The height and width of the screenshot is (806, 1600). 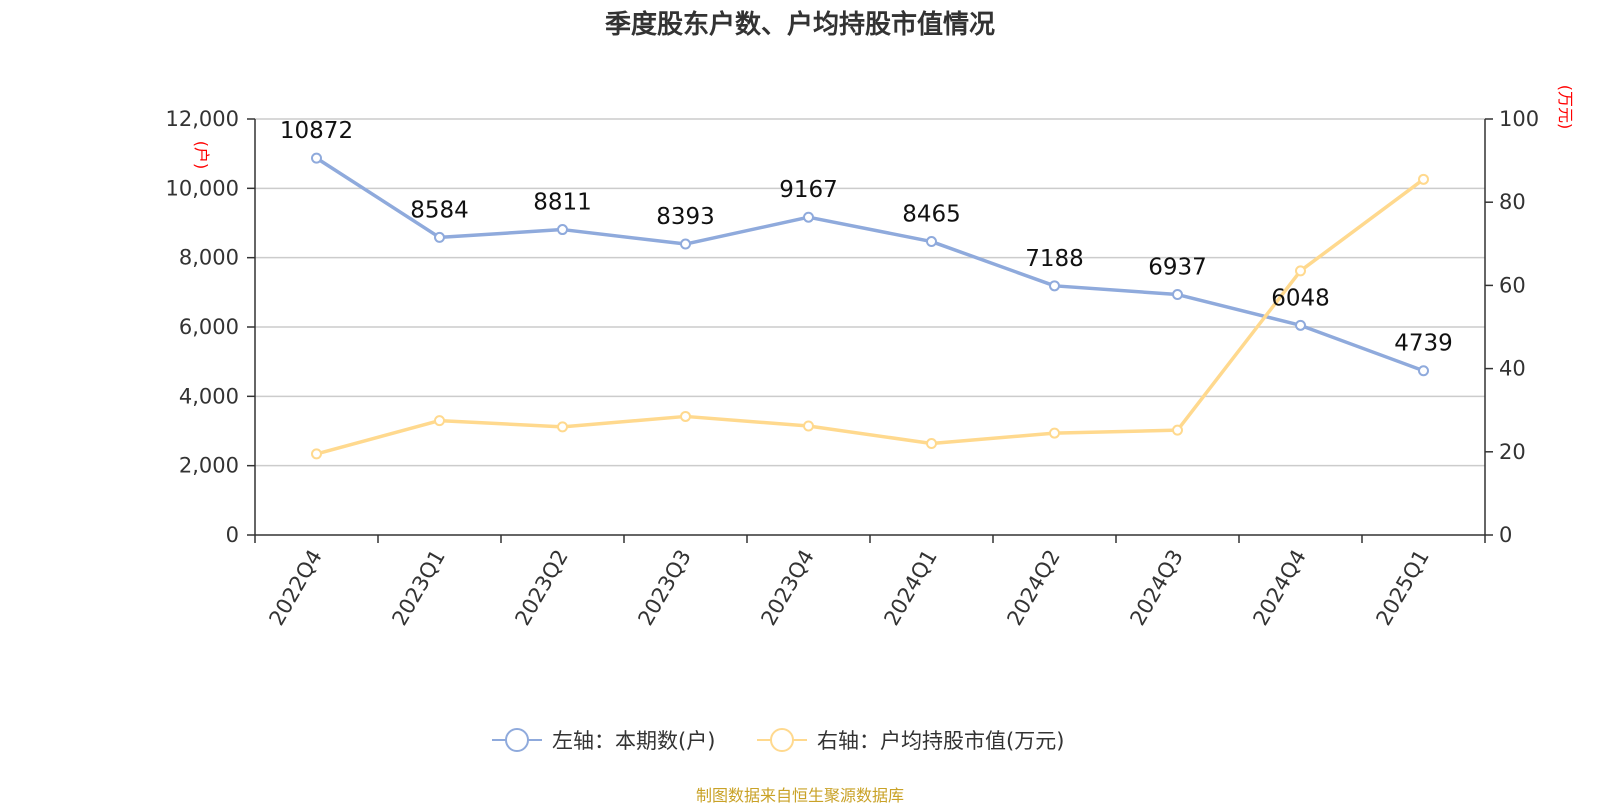 I want to click on left-axis-unit: (户), so click(x=201, y=155).